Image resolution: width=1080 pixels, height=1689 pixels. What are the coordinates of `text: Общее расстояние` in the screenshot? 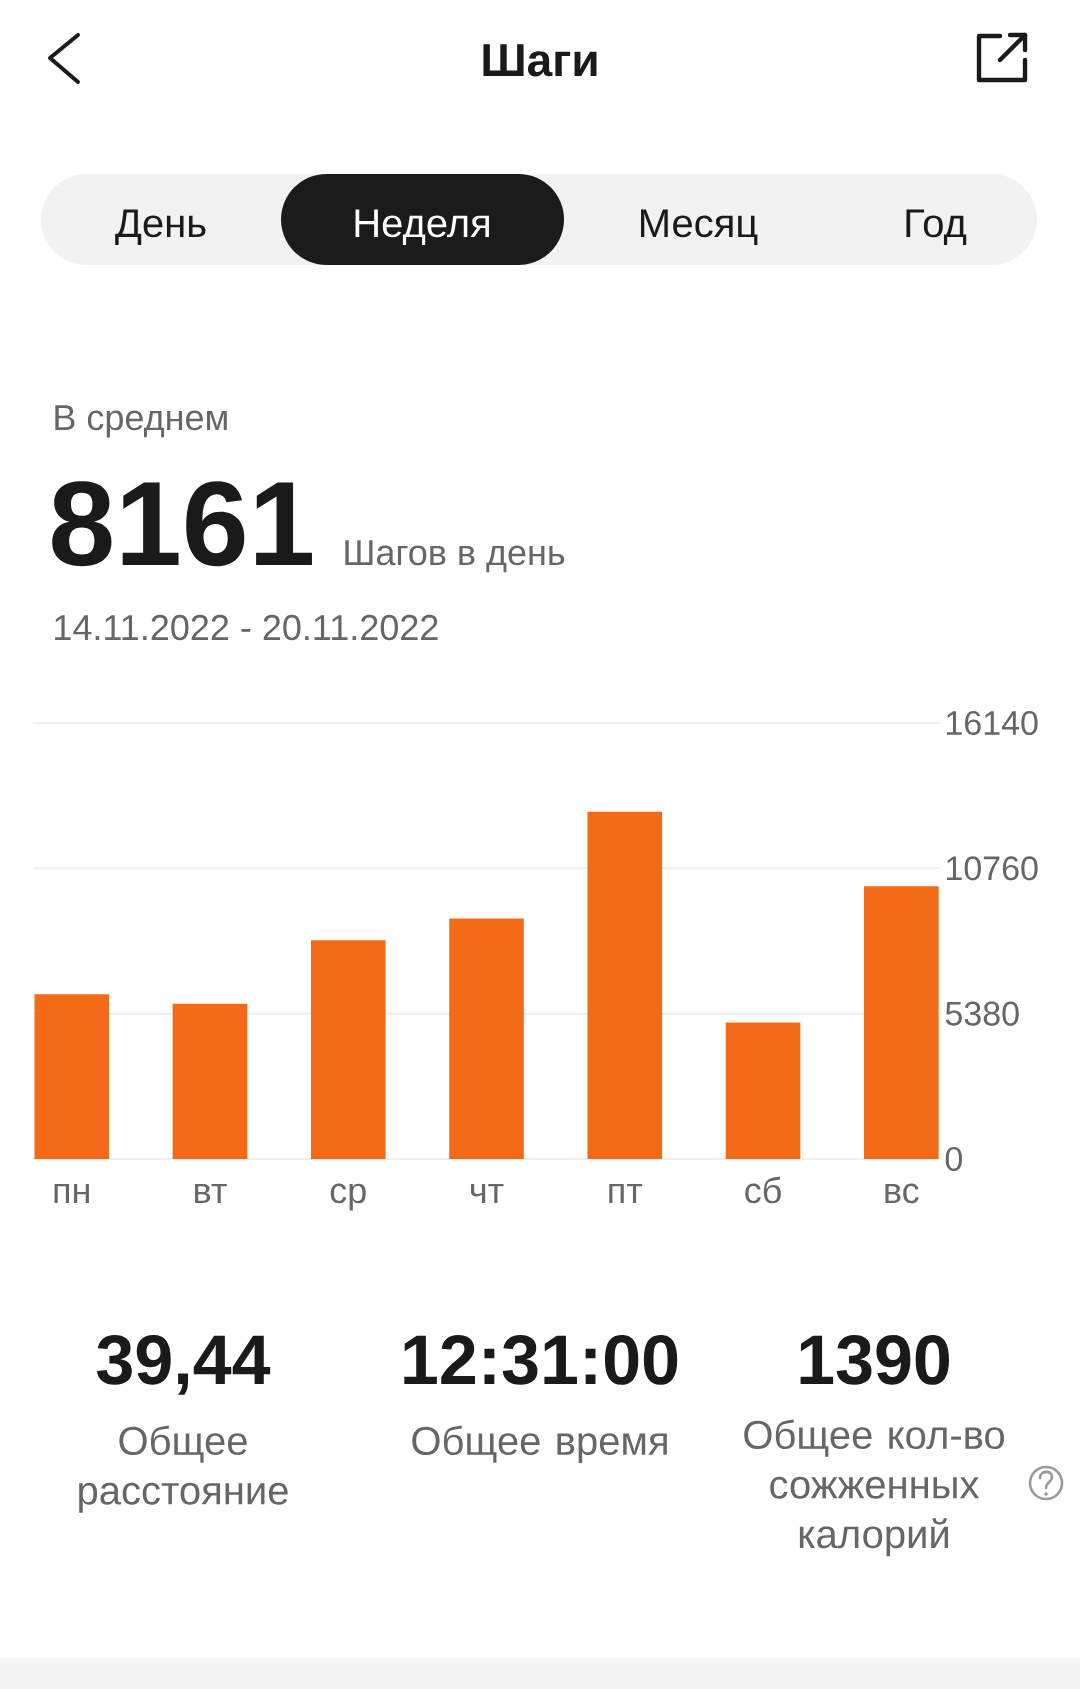 It's located at (183, 1469).